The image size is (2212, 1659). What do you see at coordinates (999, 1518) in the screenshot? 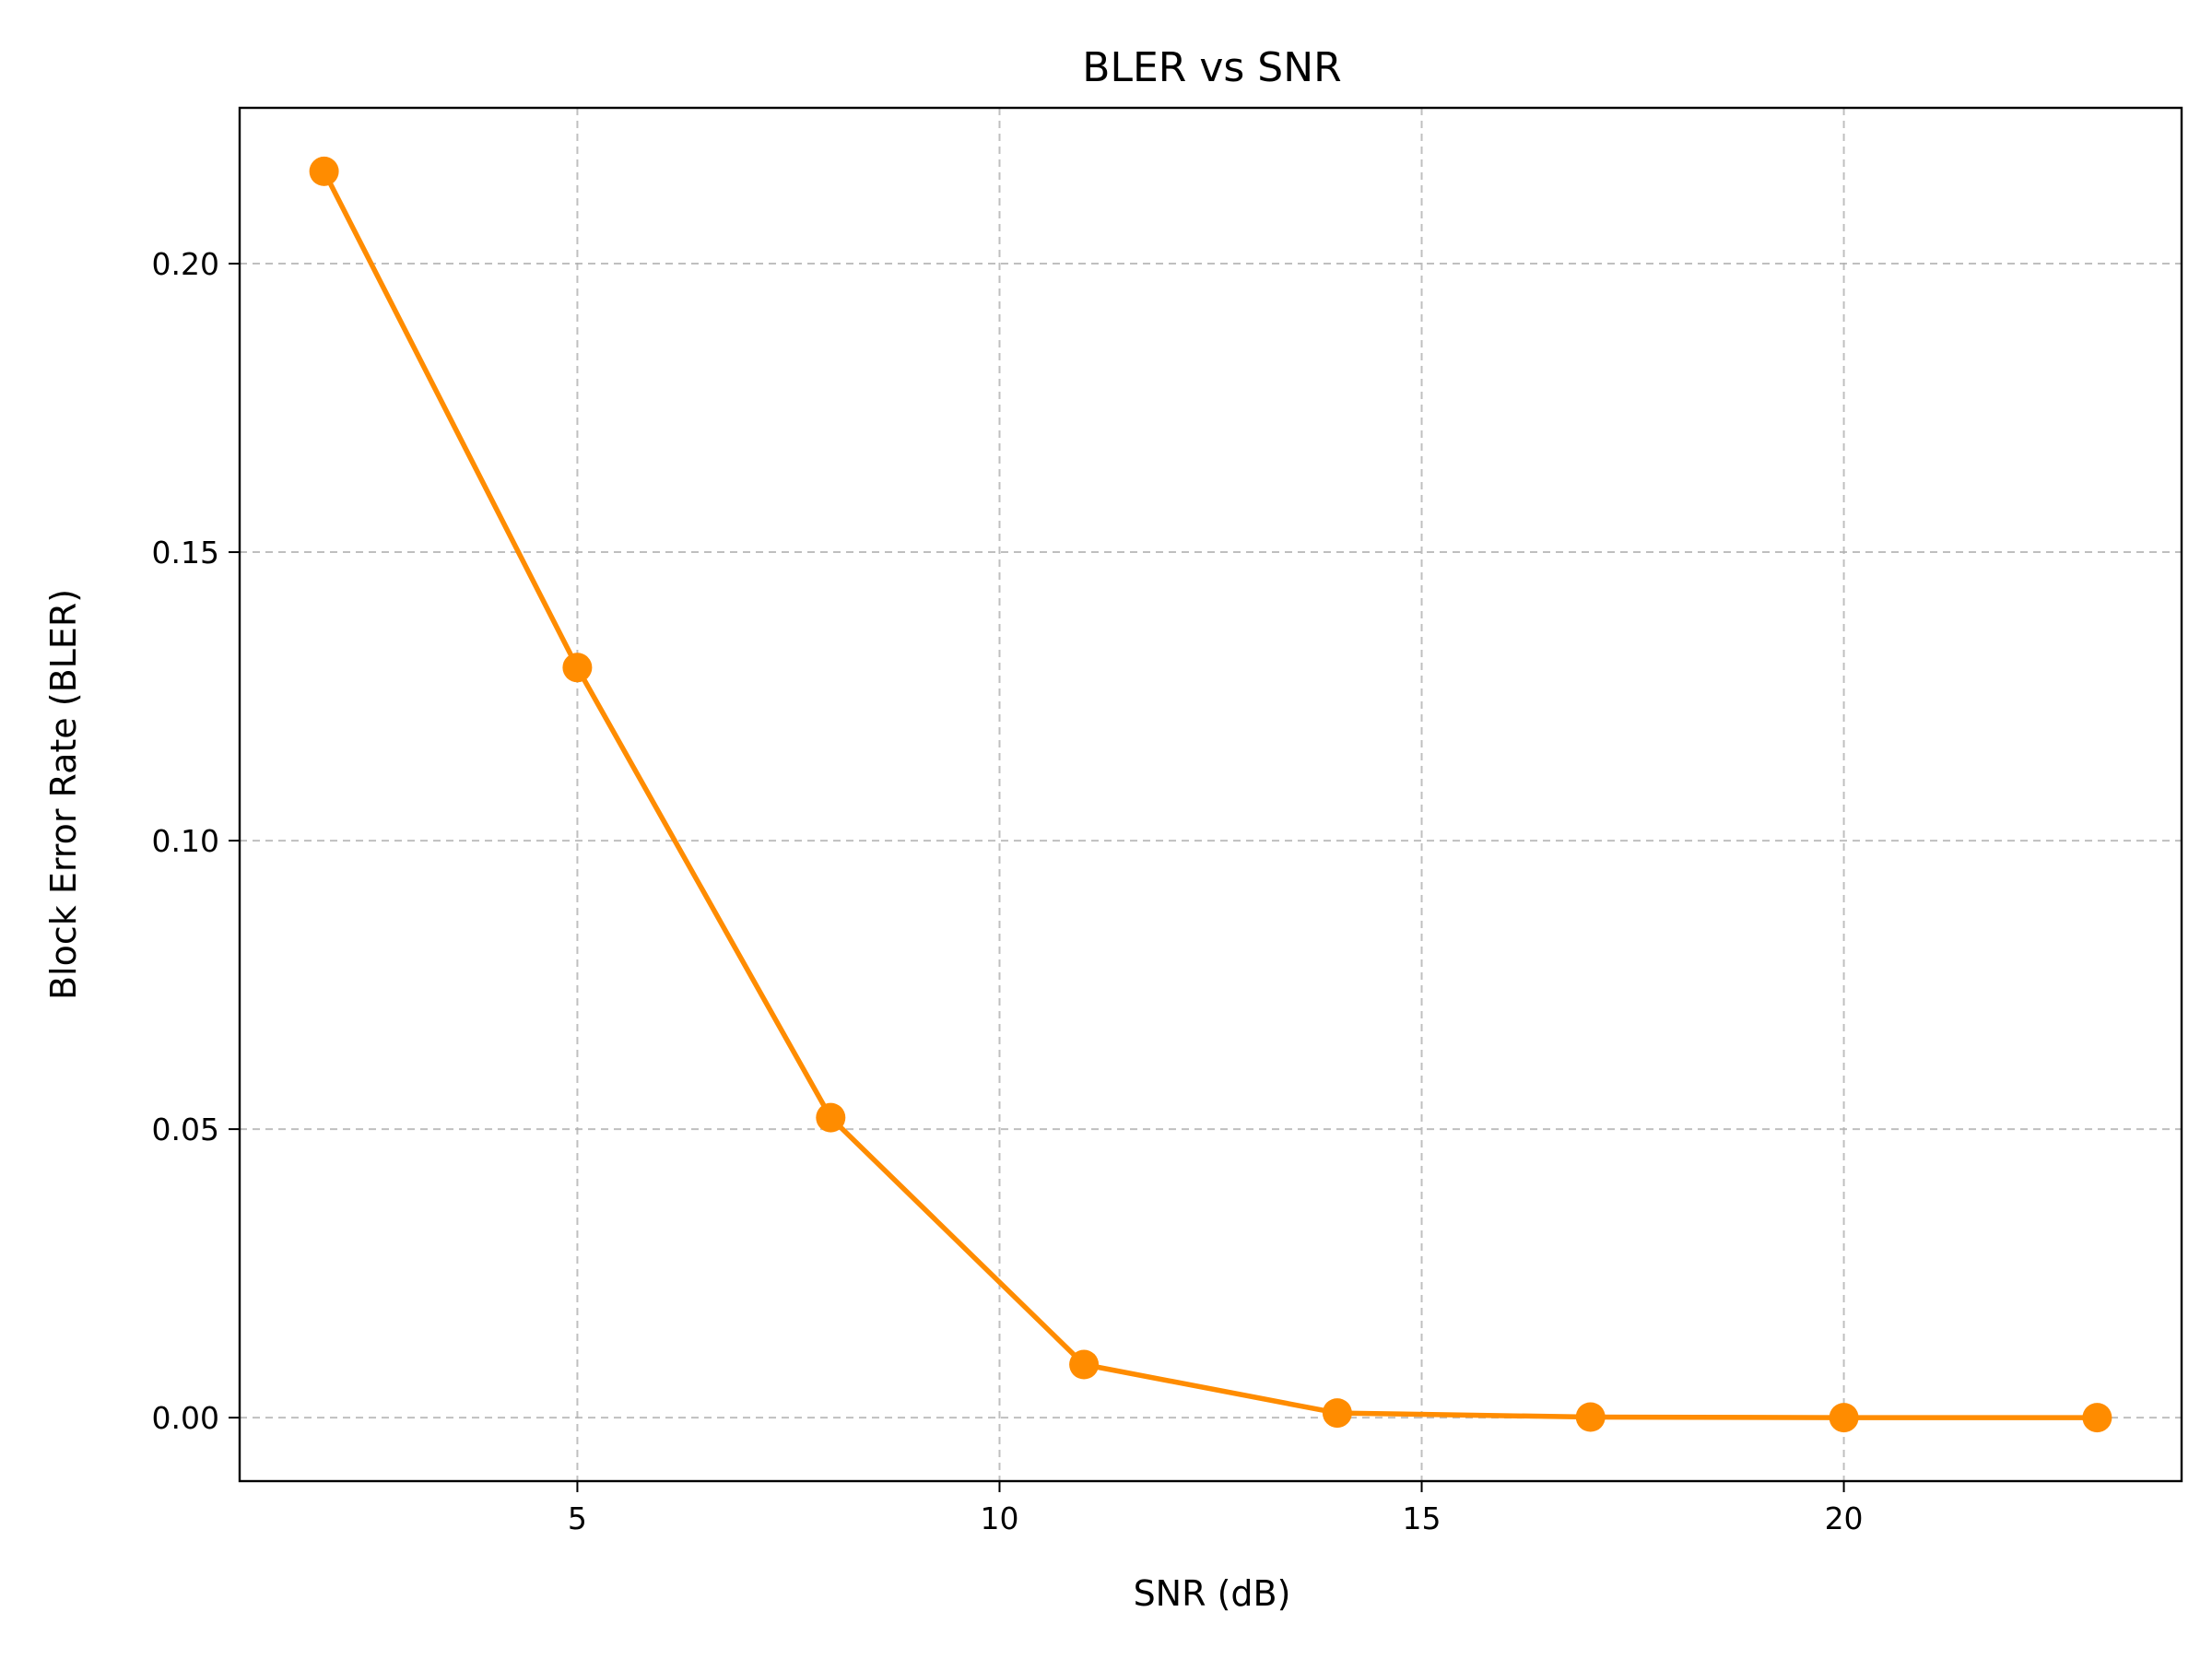
I see `x-tick-label: 10` at bounding box center [999, 1518].